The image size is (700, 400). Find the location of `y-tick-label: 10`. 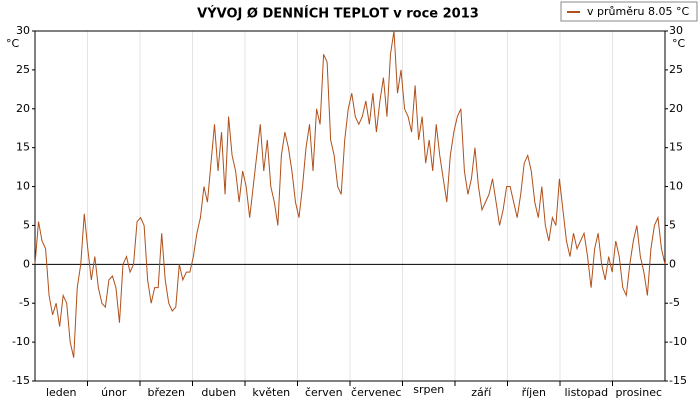

y-tick-label: 10 is located at coordinates (23, 186).